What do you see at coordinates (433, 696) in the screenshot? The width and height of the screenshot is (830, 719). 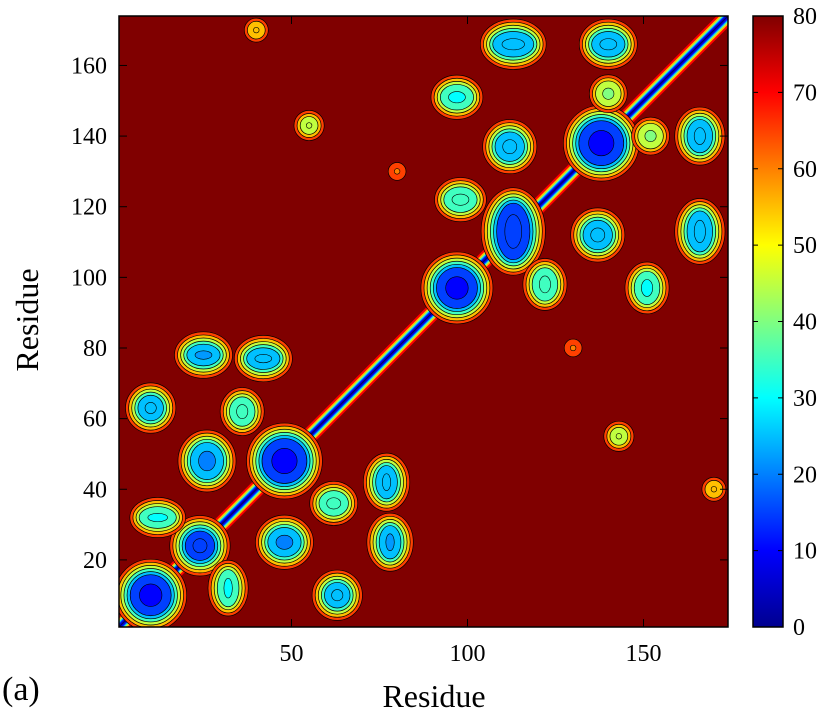 I see `x-axis-label: Residue` at bounding box center [433, 696].